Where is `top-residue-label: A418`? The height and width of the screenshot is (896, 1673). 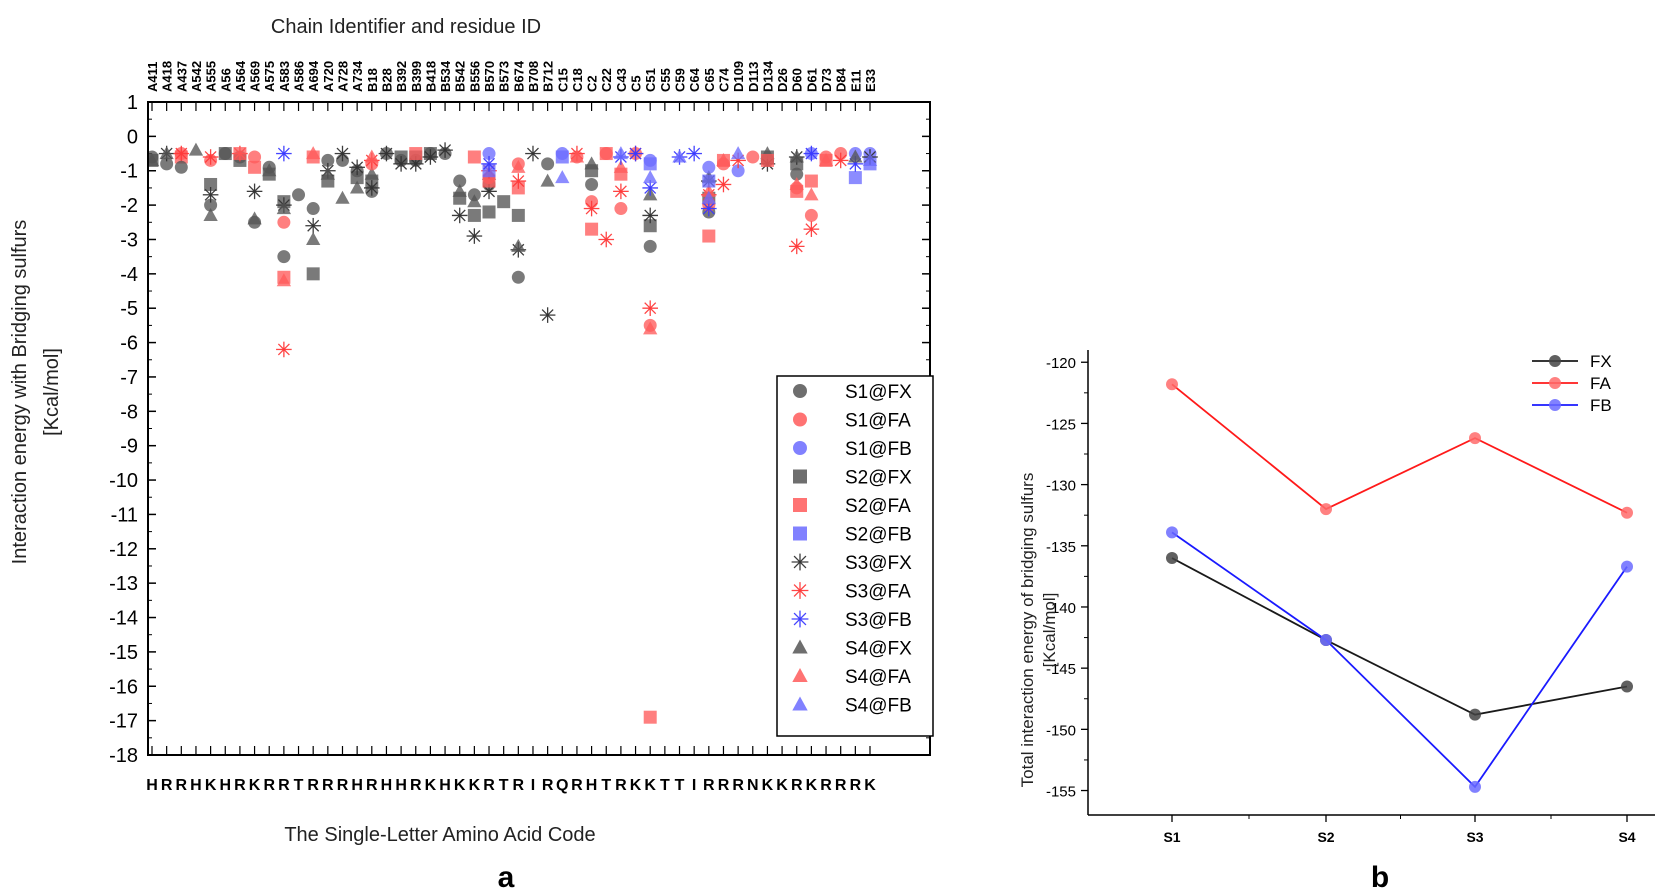
top-residue-label: A418 is located at coordinates (167, 76).